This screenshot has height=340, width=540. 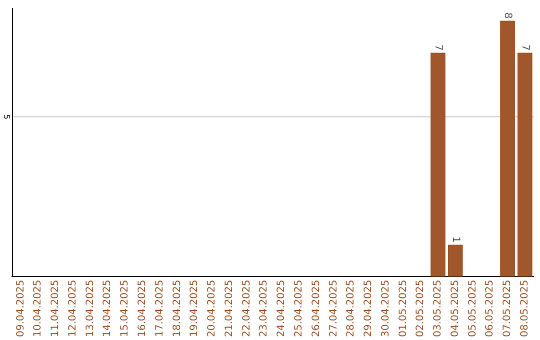 What do you see at coordinates (508, 309) in the screenshot?
I see `x-tick-label: 07.05.2025` at bounding box center [508, 309].